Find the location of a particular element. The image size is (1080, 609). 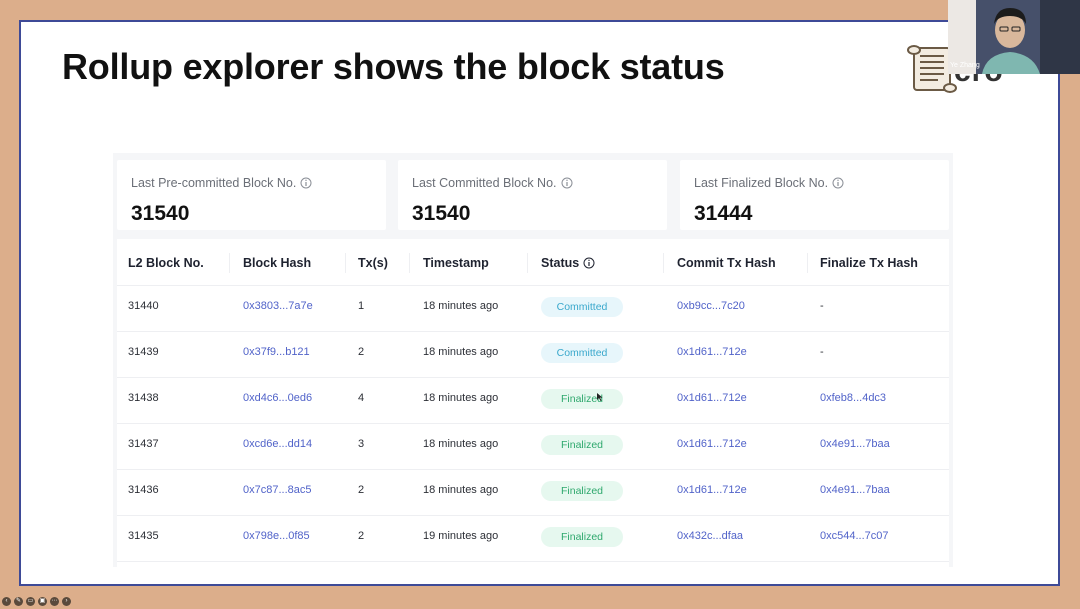

cell-txs: 4 is located at coordinates (361, 398).